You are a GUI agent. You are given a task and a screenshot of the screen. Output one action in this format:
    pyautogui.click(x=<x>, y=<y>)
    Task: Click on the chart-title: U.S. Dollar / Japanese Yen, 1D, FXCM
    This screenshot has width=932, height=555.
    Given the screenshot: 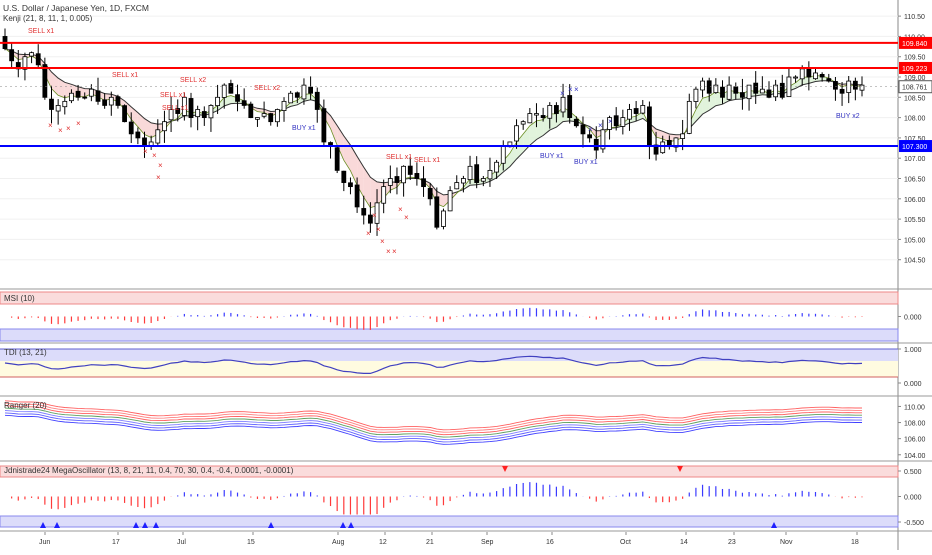 What is the action you would take?
    pyautogui.click(x=76, y=8)
    